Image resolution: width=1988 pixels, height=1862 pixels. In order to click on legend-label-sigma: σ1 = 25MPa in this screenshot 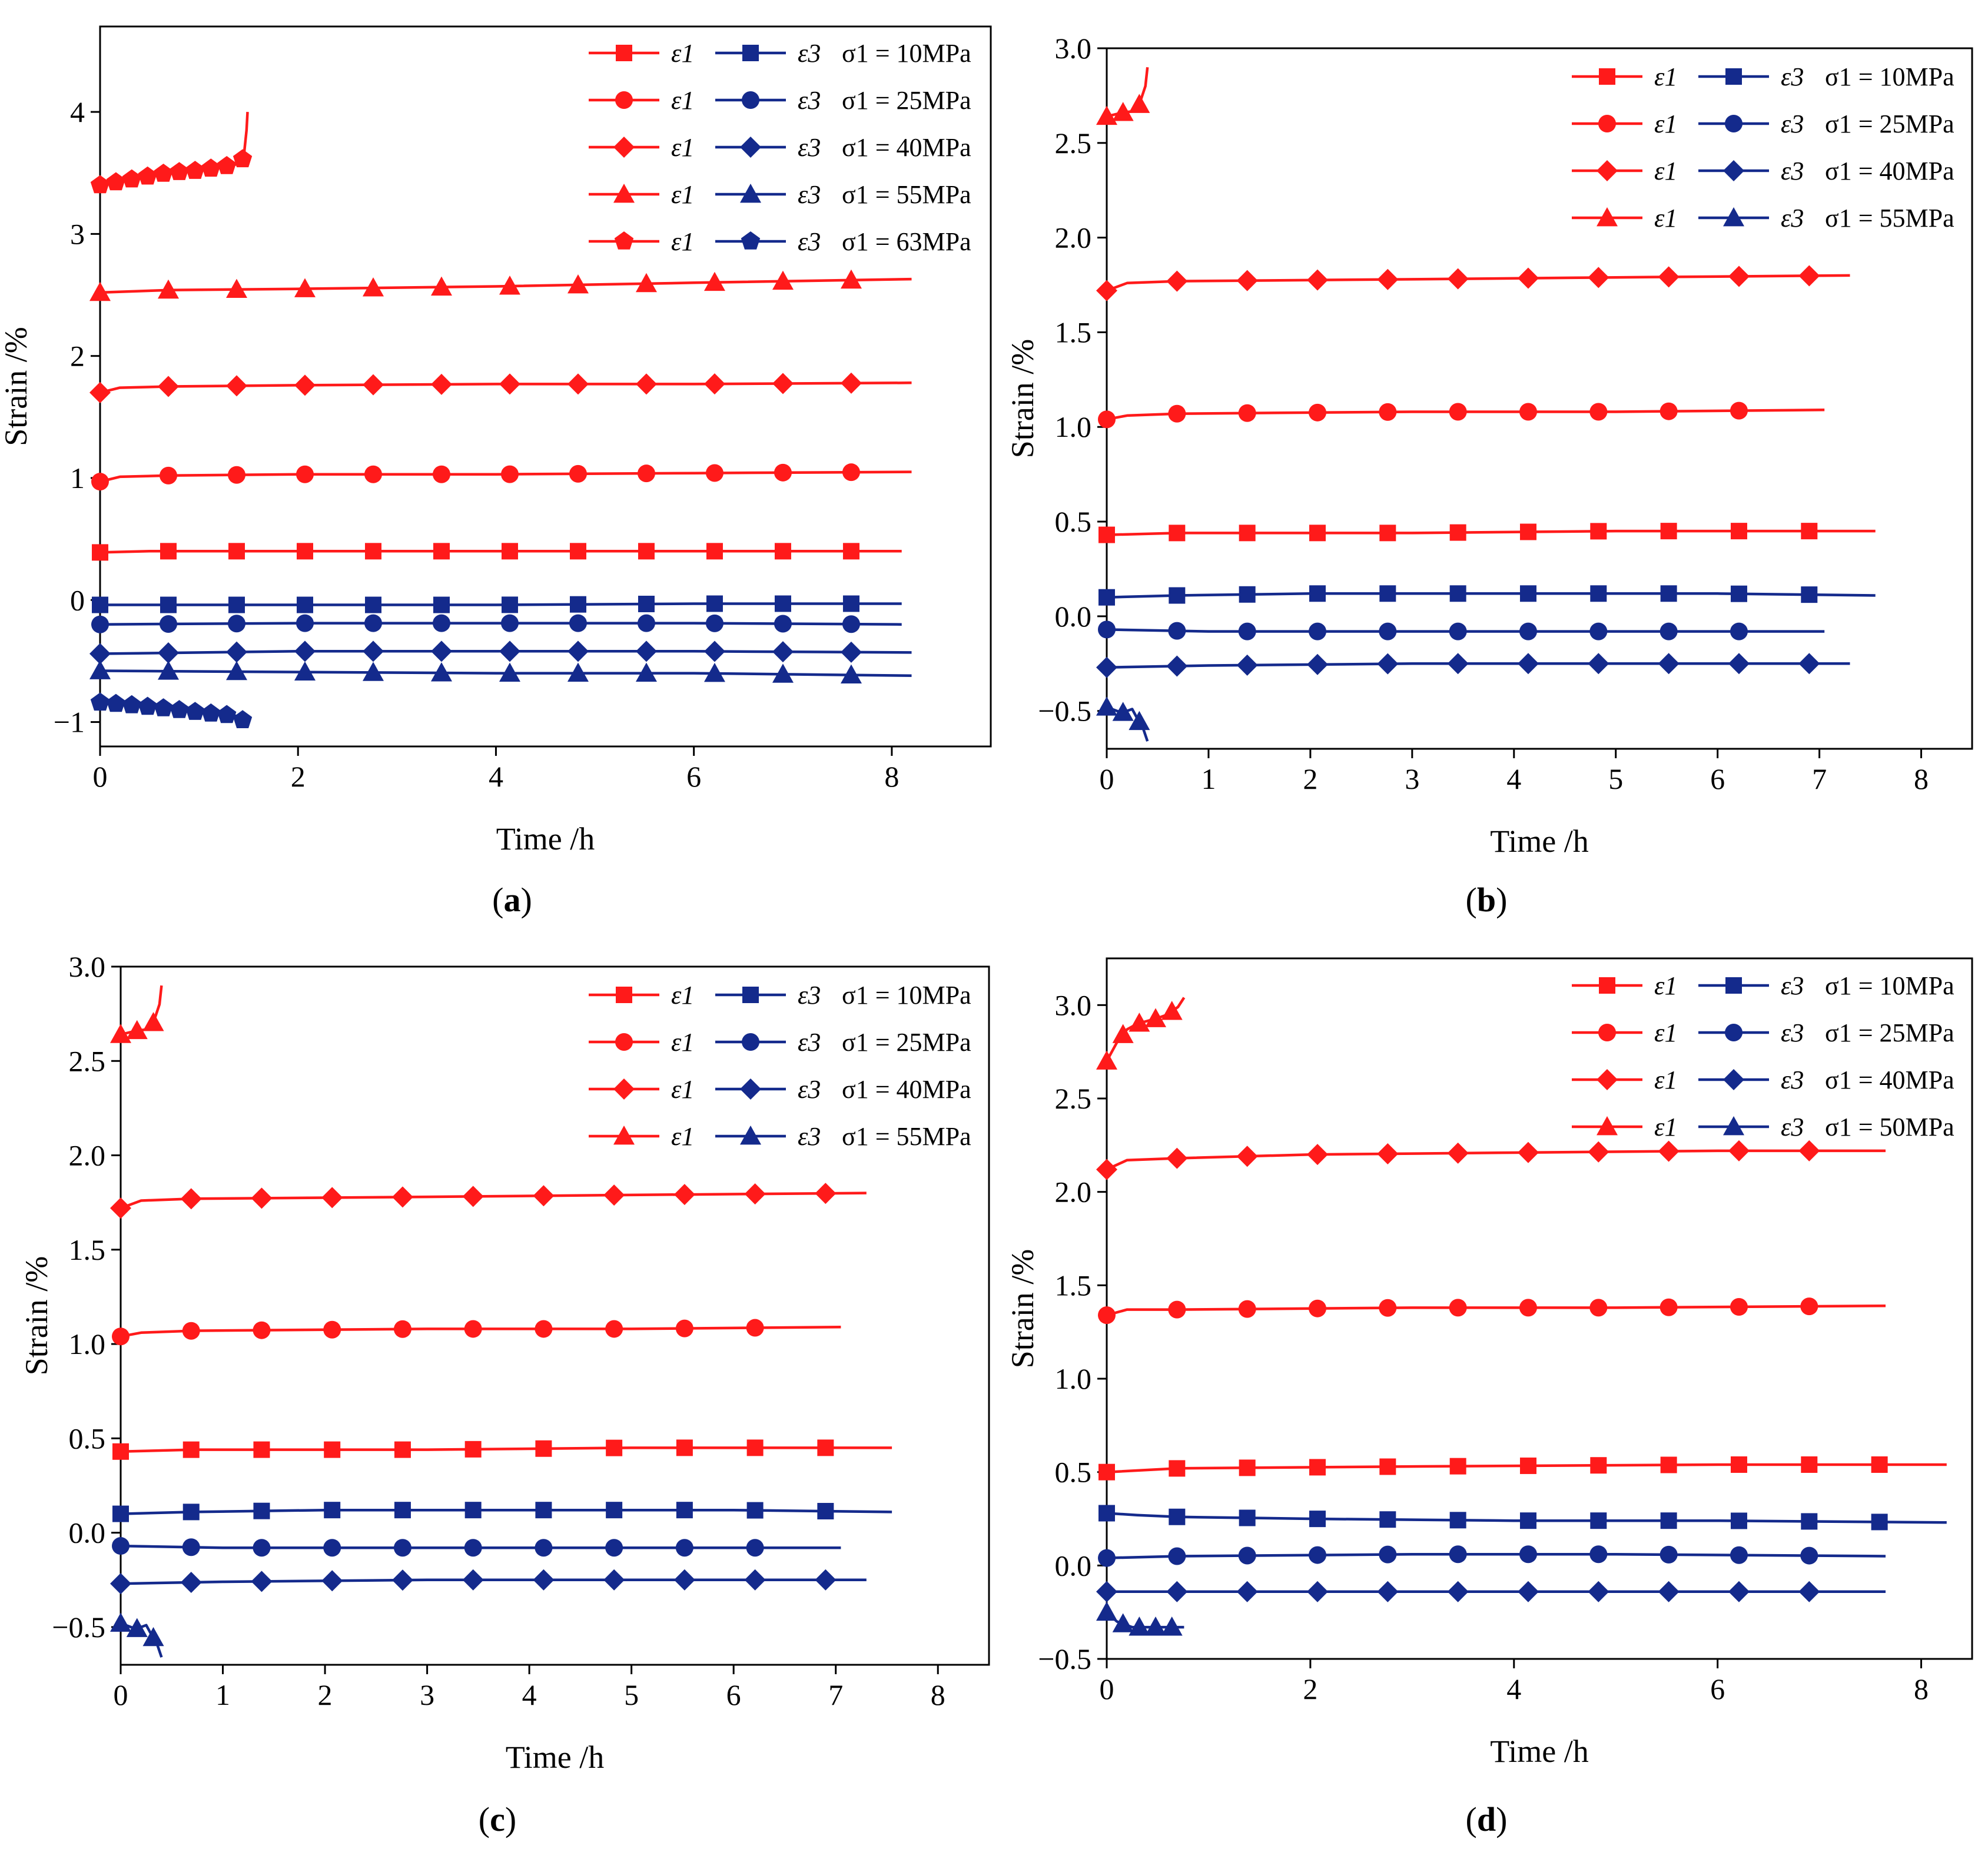, I will do `click(1889, 124)`.